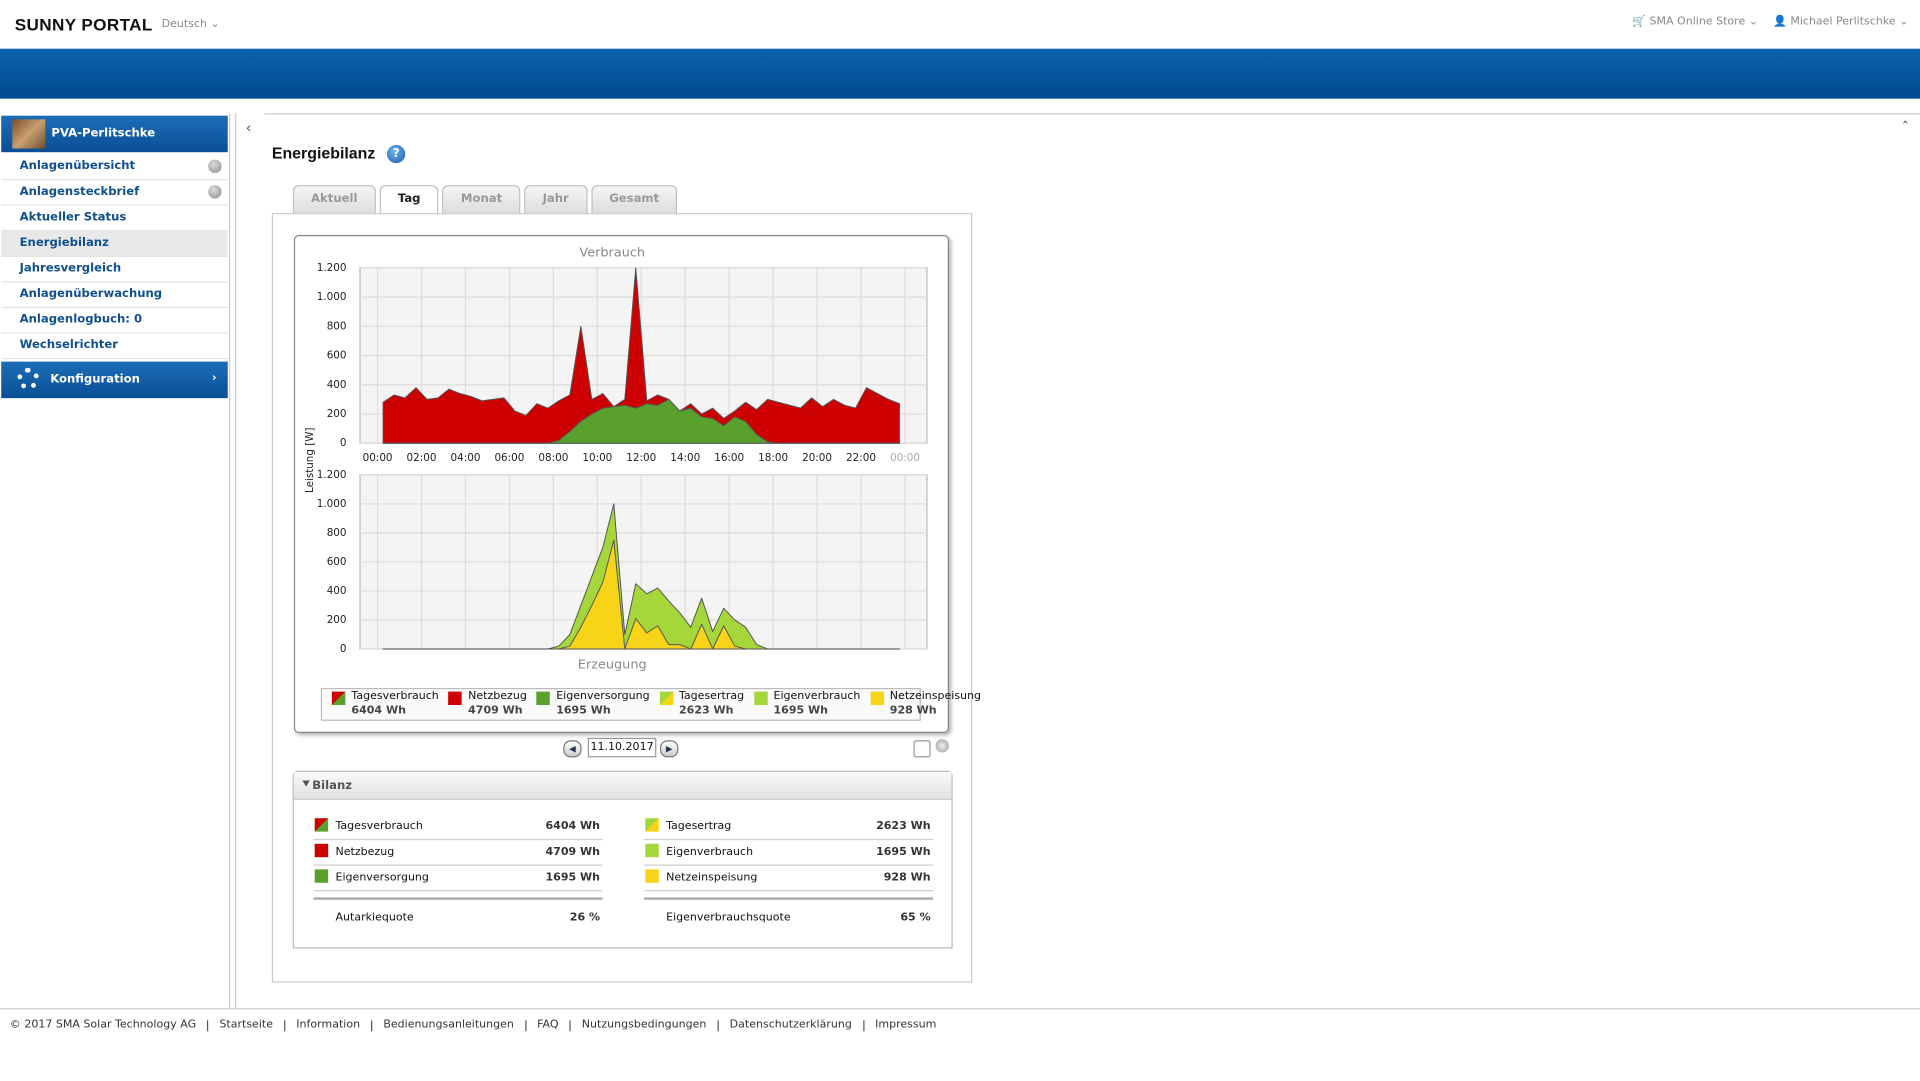 This screenshot has width=1920, height=1081. Describe the element at coordinates (337, 533) in the screenshot. I see `y-tick-label: 800` at that location.